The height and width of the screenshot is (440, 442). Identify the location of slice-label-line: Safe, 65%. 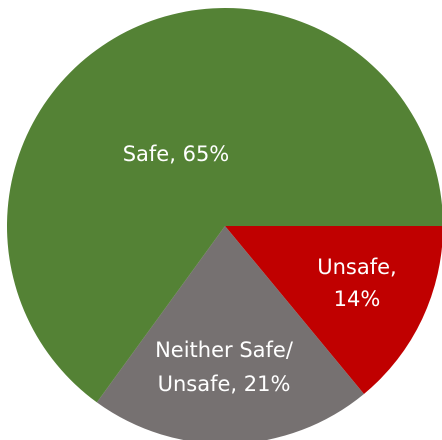
(176, 154).